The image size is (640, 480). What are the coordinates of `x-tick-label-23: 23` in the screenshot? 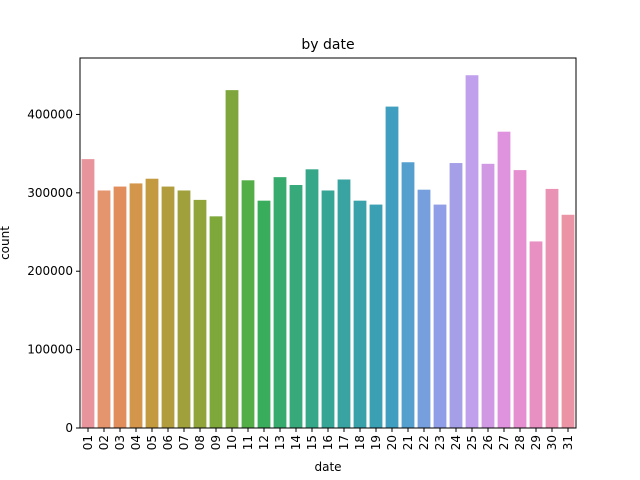 It's located at (440, 442).